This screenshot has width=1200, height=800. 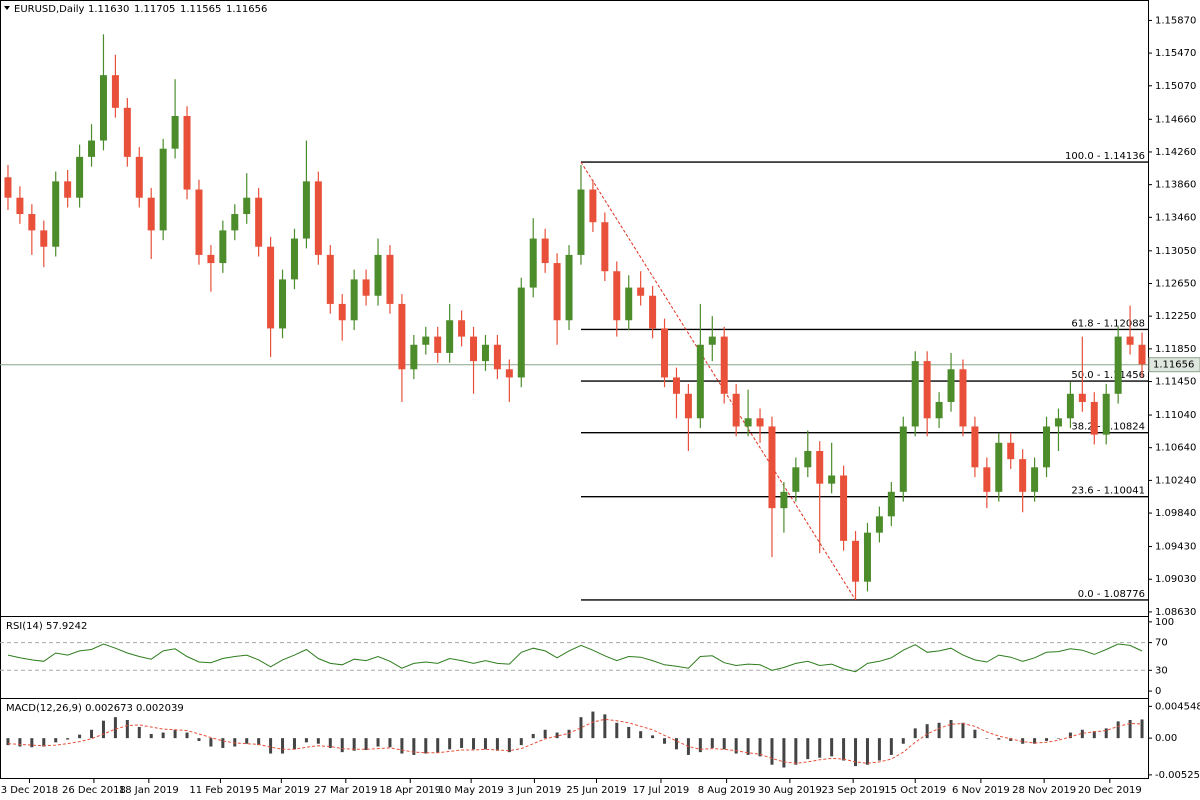 I want to click on x-tick-label: 25 Jun 2019, so click(x=596, y=790).